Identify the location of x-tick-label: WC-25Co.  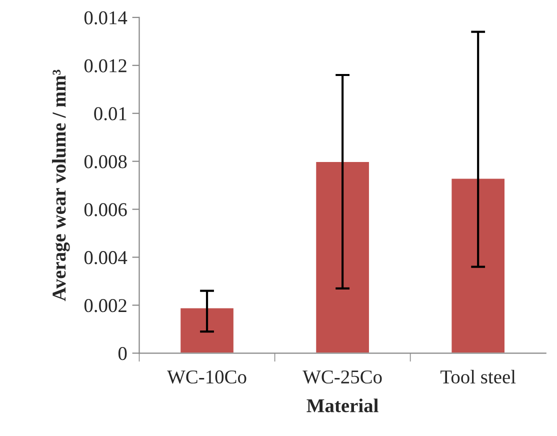
(342, 377).